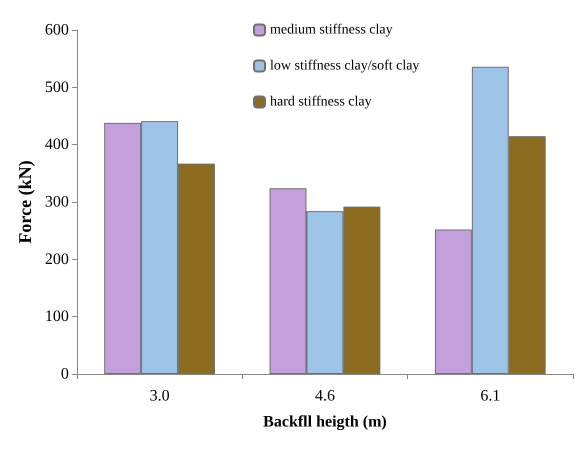 This screenshot has height=449, width=588. What do you see at coordinates (25, 202) in the screenshot?
I see `y-axis-title: Force (kN)` at bounding box center [25, 202].